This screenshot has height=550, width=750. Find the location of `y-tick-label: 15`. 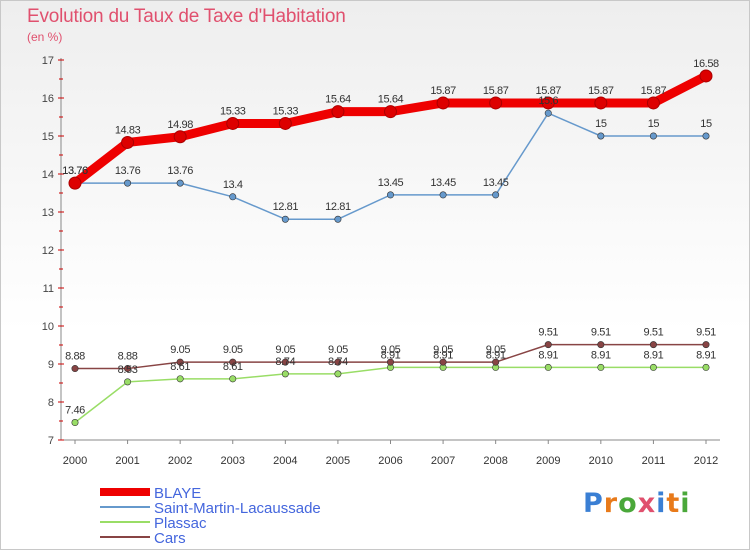

y-tick-label: 15 is located at coordinates (48, 137).